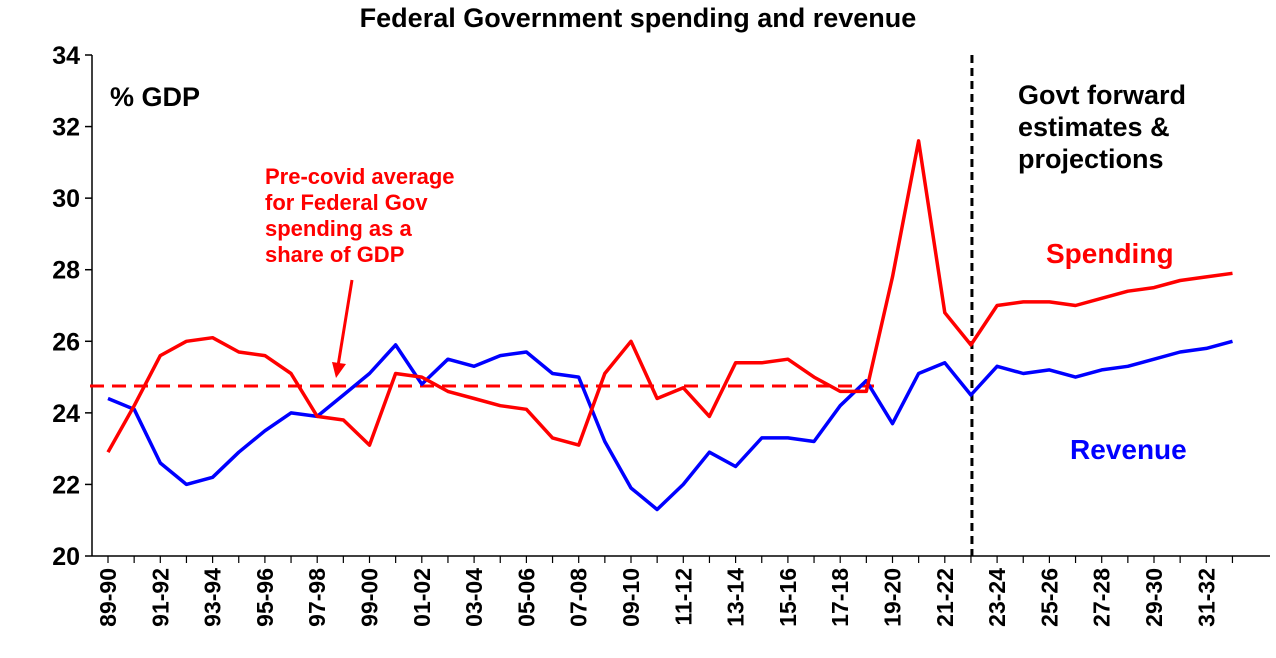 The height and width of the screenshot is (658, 1276). I want to click on x-tick-label: 31-32, so click(1206, 597).